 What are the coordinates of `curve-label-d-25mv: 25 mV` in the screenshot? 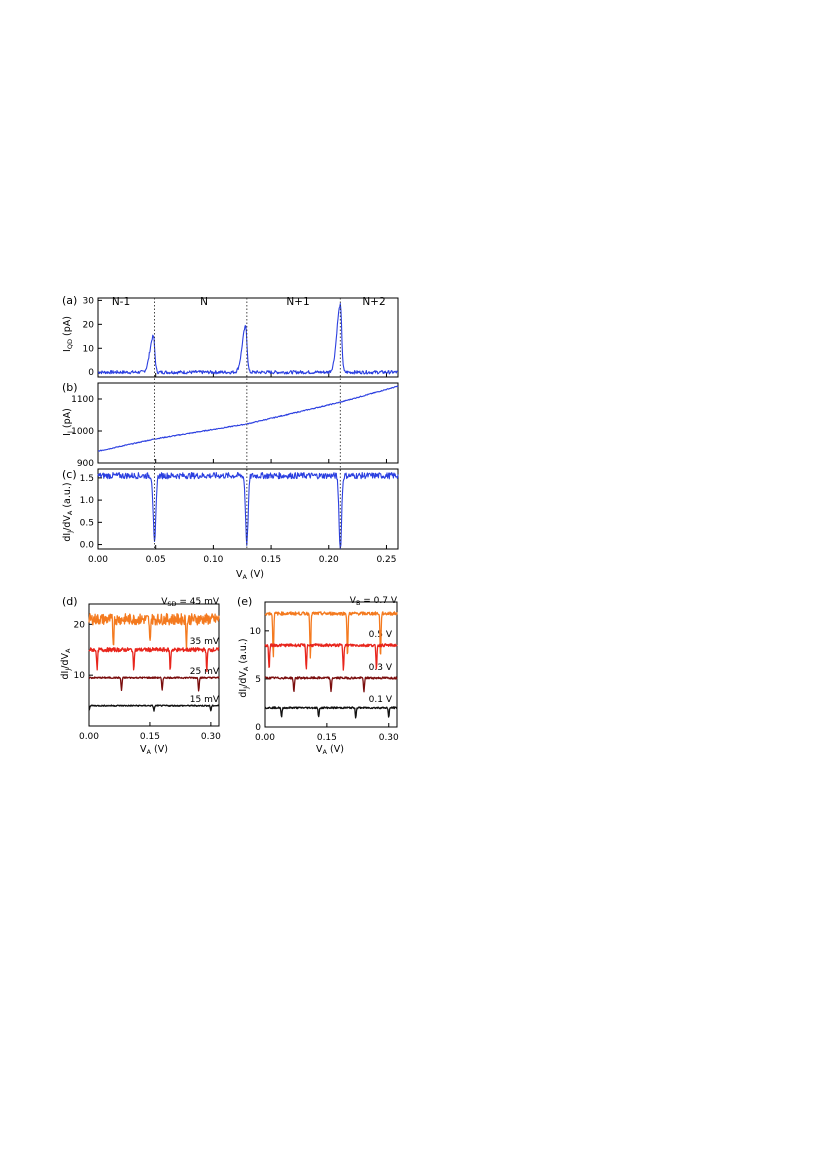 It's located at (205, 672).